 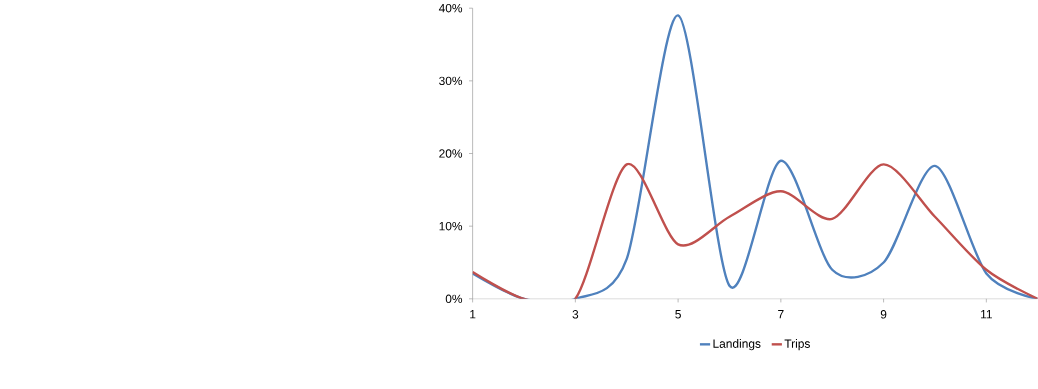 What do you see at coordinates (451, 81) in the screenshot?
I see `y-tick-label: 30%` at bounding box center [451, 81].